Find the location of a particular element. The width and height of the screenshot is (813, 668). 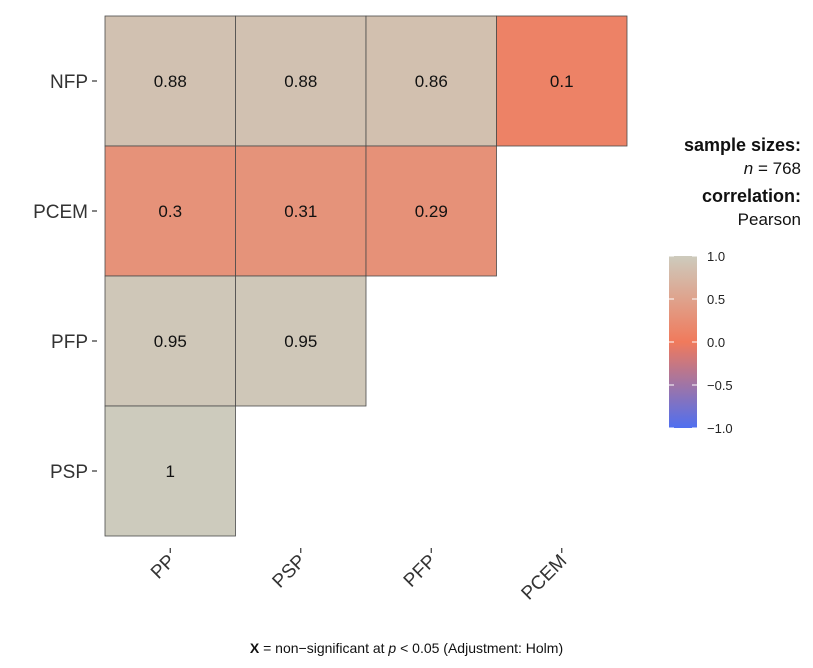

caption-part2: < 0.05 (Adjustment: Holm) is located at coordinates (480, 648).